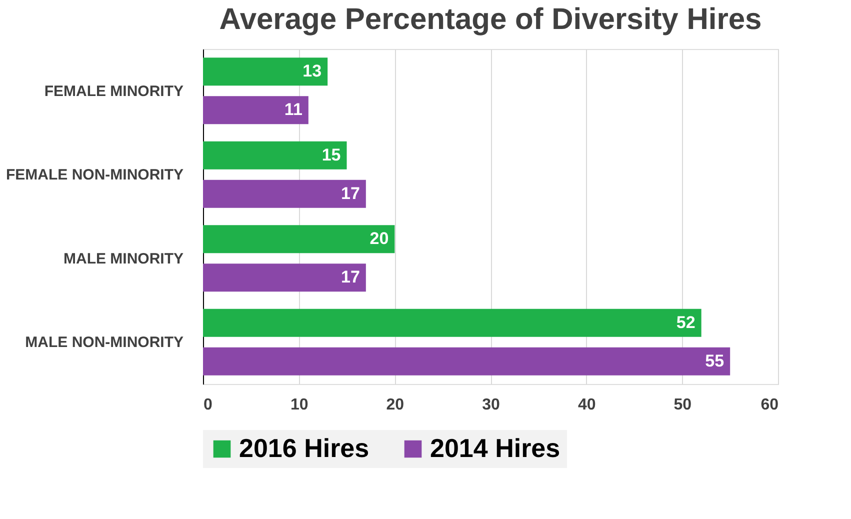  I want to click on legend-label: 2016 Hires, so click(304, 448).